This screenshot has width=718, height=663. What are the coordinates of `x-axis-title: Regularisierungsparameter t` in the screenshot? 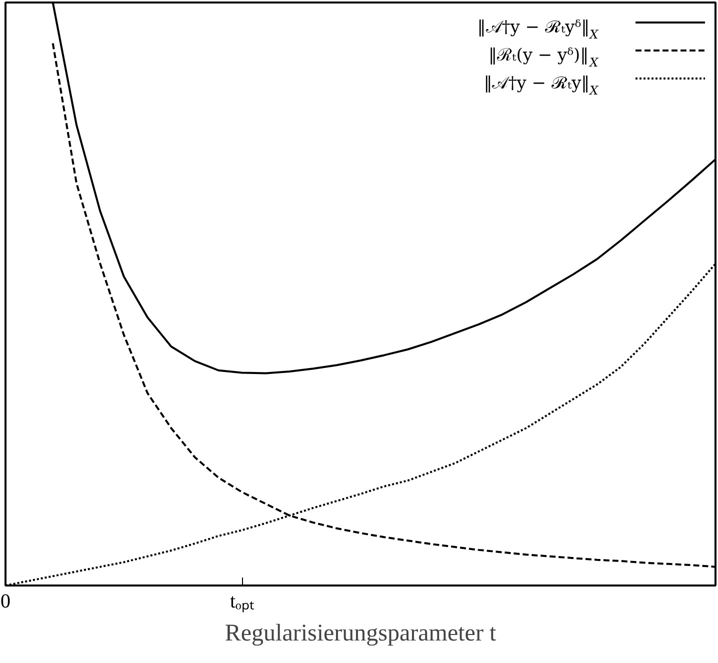 It's located at (360, 633).